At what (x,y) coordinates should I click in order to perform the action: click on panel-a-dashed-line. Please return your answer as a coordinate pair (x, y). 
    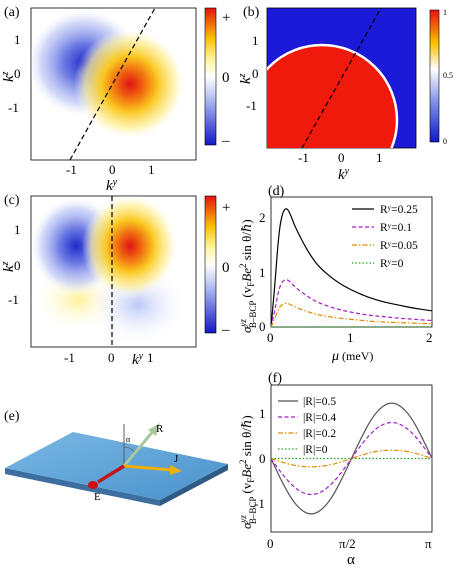
    Looking at the image, I should click on (112, 84).